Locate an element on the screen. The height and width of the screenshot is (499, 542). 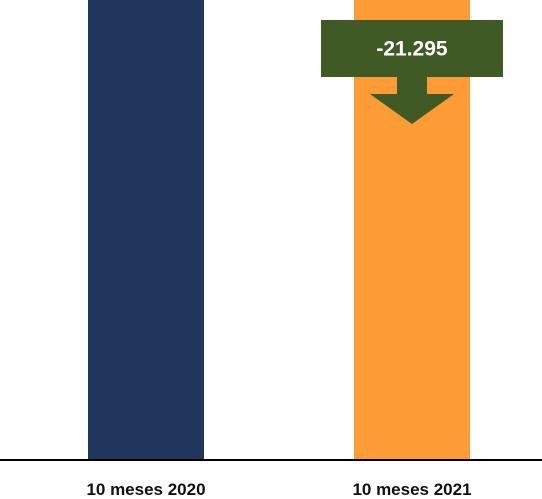
category-labels-group: 10 meses 2020 10 meses 2021 is located at coordinates (278, 489).